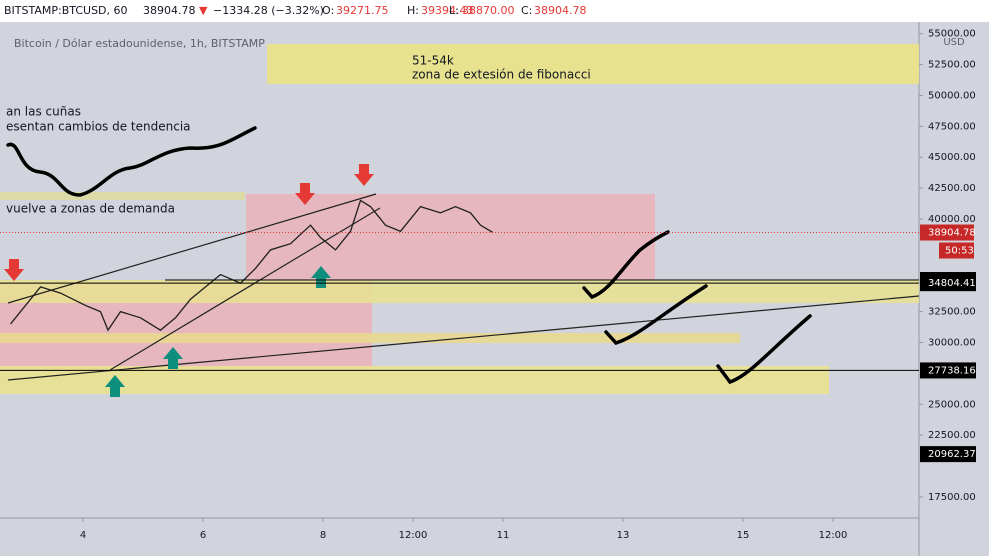 The width and height of the screenshot is (989, 556). Describe the element at coordinates (952, 188) in the screenshot. I see `y-tick-label: 42500.00` at that location.